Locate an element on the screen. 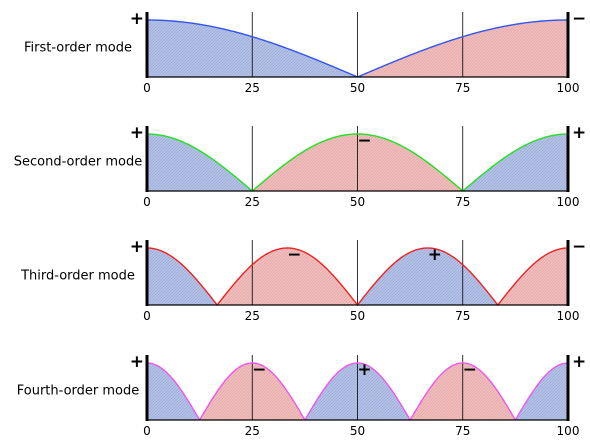 The width and height of the screenshot is (590, 444). lobe-fill-negative is located at coordinates (532, 276).